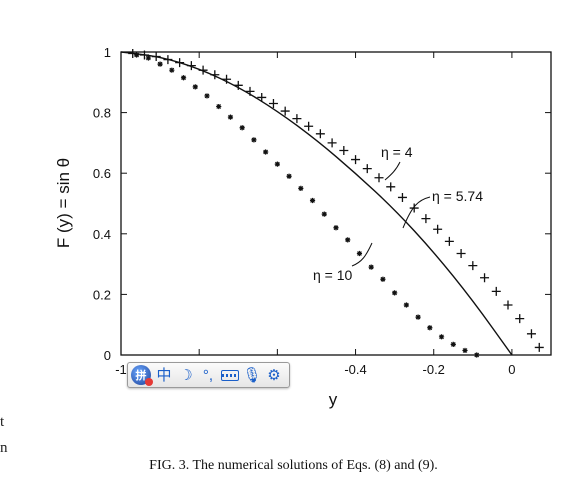 The image size is (587, 485). I want to click on x-tick-label: -0.2, so click(434, 369).